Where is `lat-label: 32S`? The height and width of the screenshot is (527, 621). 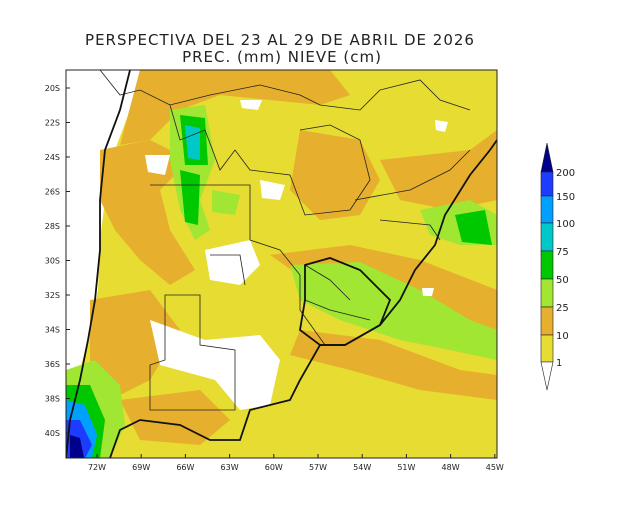 lat-label: 32S is located at coordinates (52, 295).